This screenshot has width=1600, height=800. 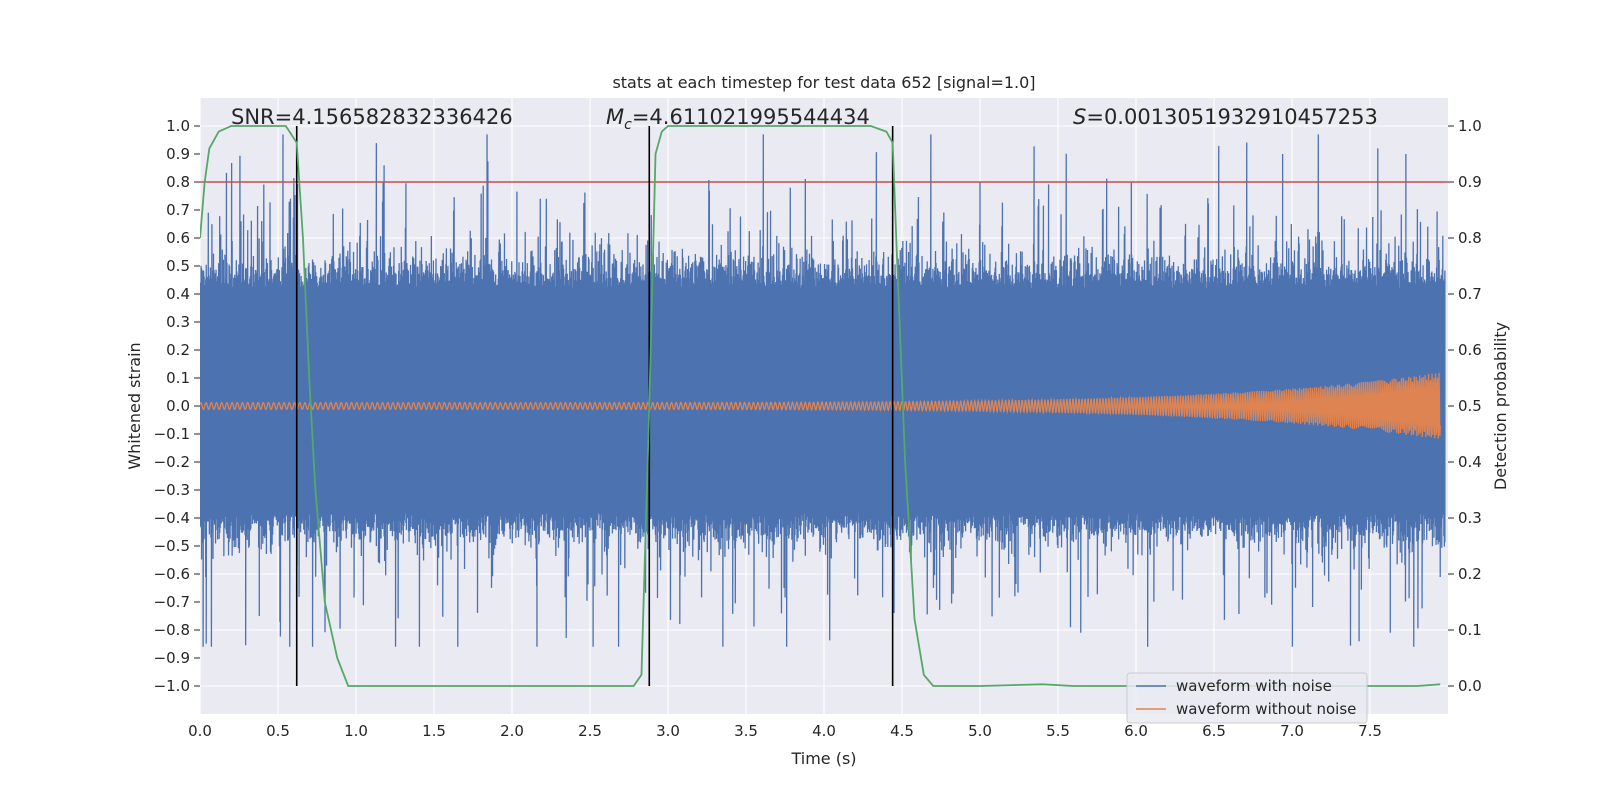 What do you see at coordinates (590, 731) in the screenshot?
I see `x-tick-label: 2.5` at bounding box center [590, 731].